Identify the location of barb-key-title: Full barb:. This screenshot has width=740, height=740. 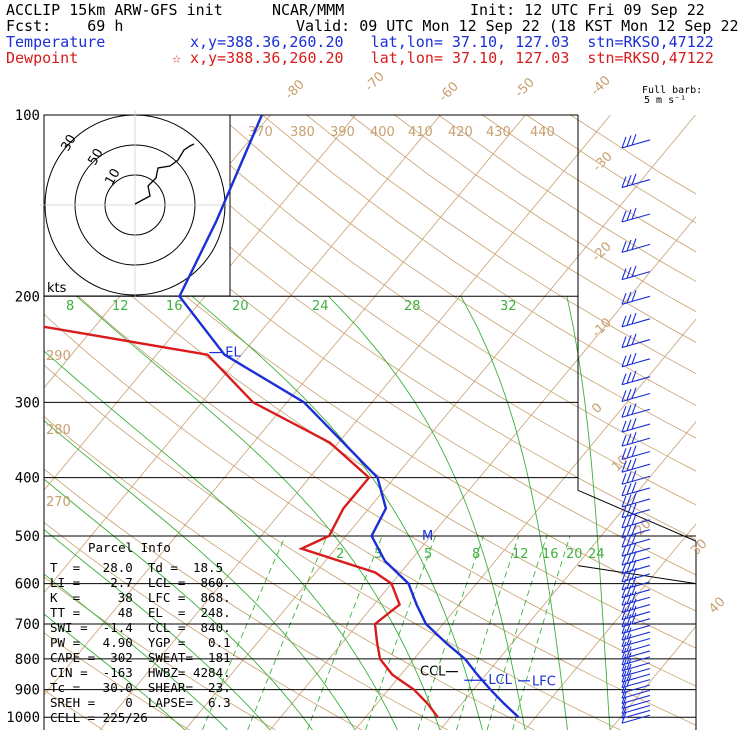
(672, 90).